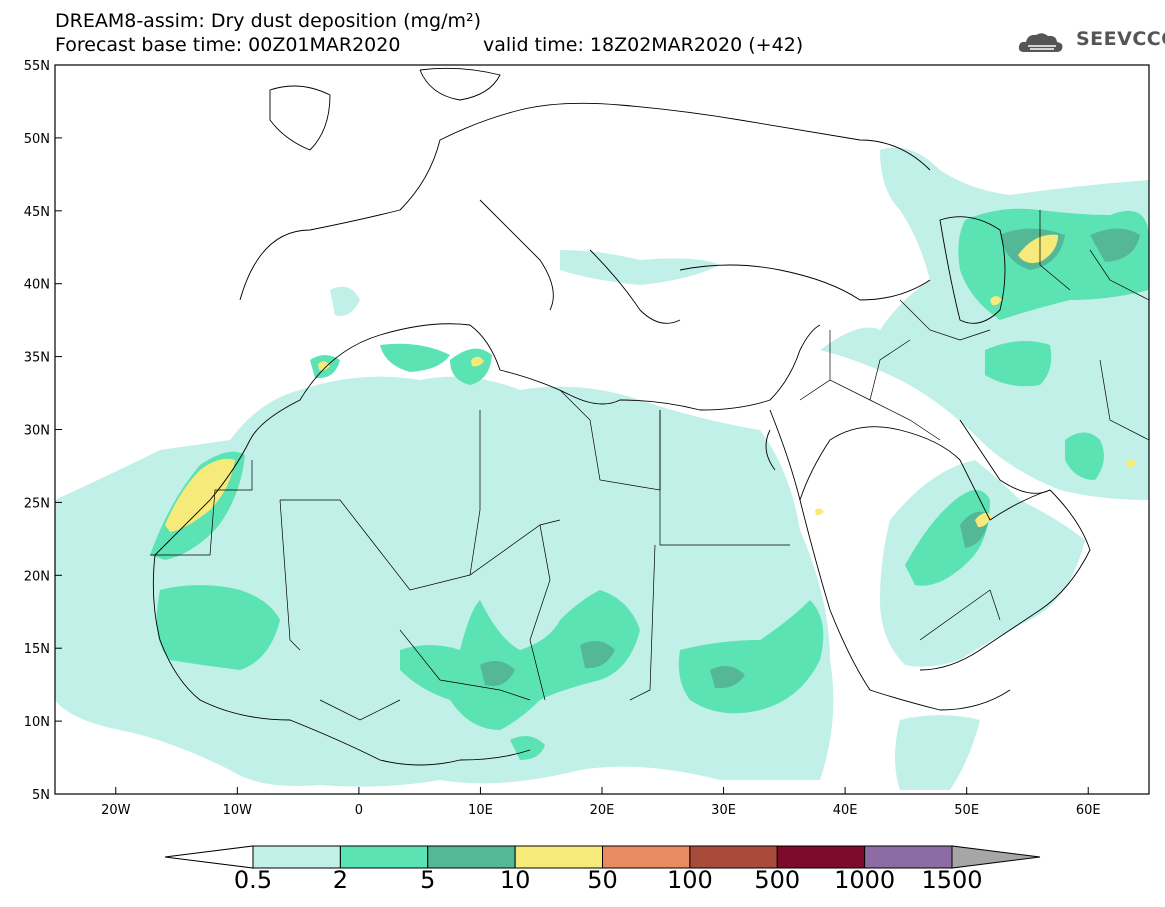 The width and height of the screenshot is (1165, 907). Describe the element at coordinates (37, 139) in the screenshot. I see `lat-label: 50N` at that location.